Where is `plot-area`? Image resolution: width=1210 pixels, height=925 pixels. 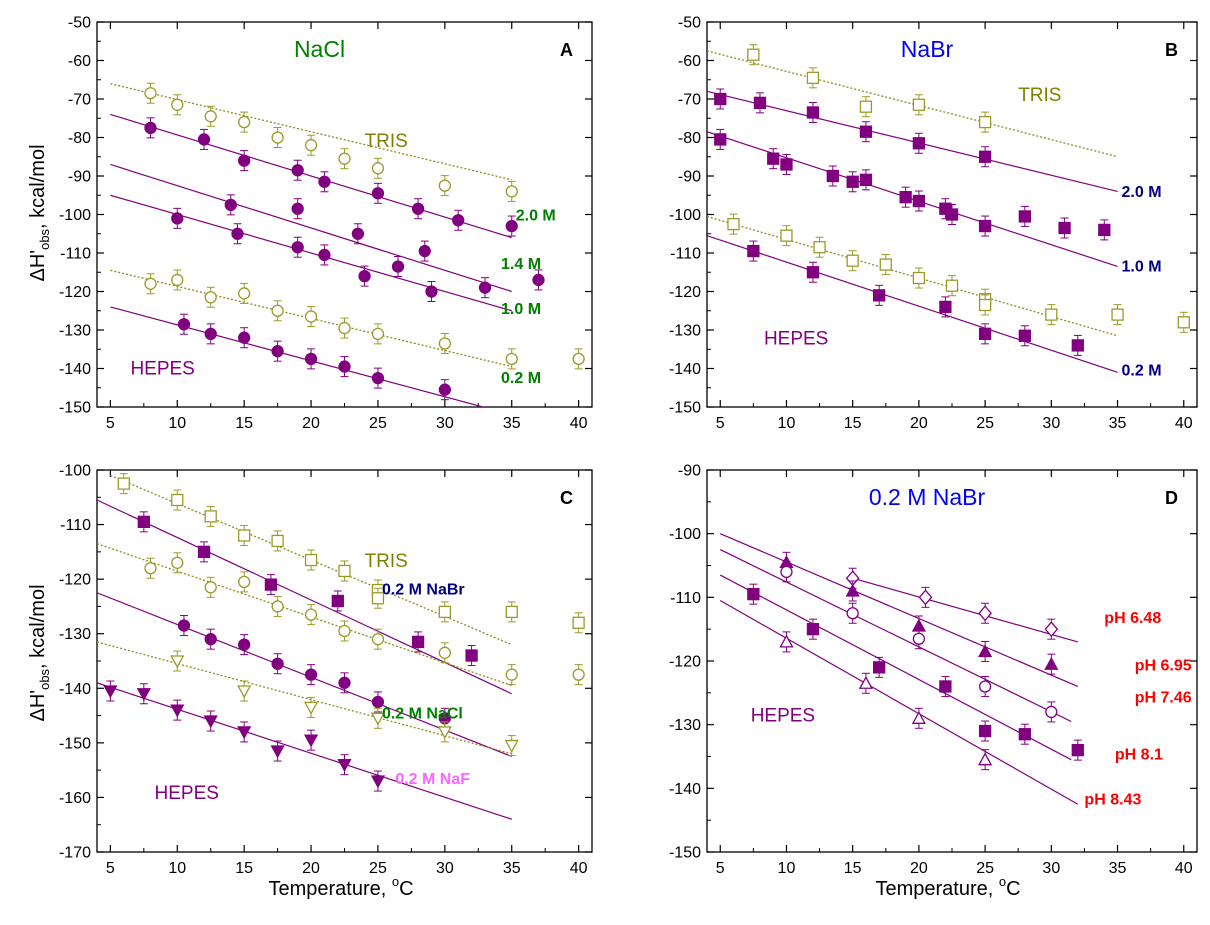 plot-area is located at coordinates (347, 244).